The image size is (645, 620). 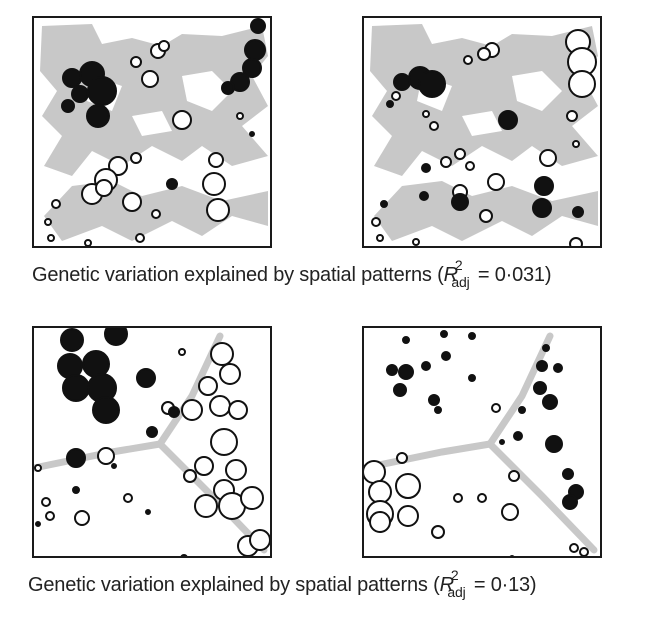 I want to click on map-top-right, so click(x=482, y=132).